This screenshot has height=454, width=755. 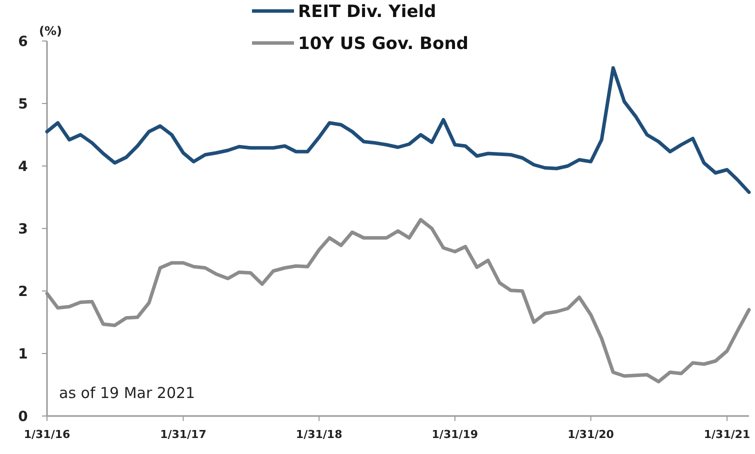 I want to click on x-tick-label: 1/31/21, so click(x=727, y=434).